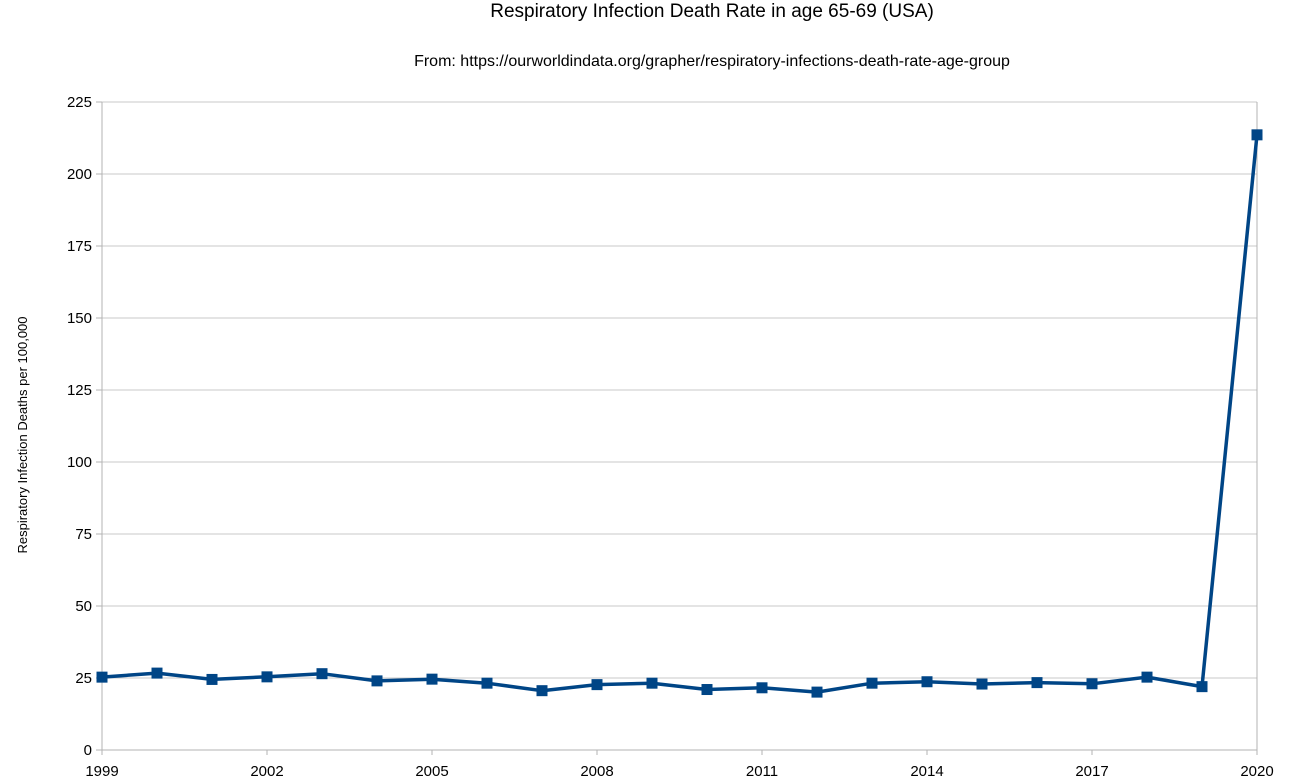  Describe the element at coordinates (926, 771) in the screenshot. I see `x-tick-label: 2014` at that location.